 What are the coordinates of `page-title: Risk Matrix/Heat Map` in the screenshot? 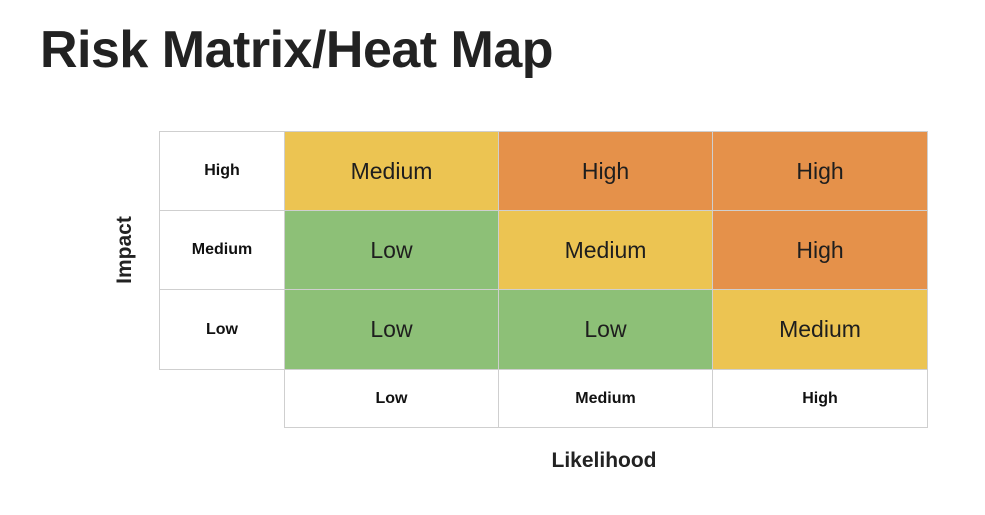 It's located at (297, 50).